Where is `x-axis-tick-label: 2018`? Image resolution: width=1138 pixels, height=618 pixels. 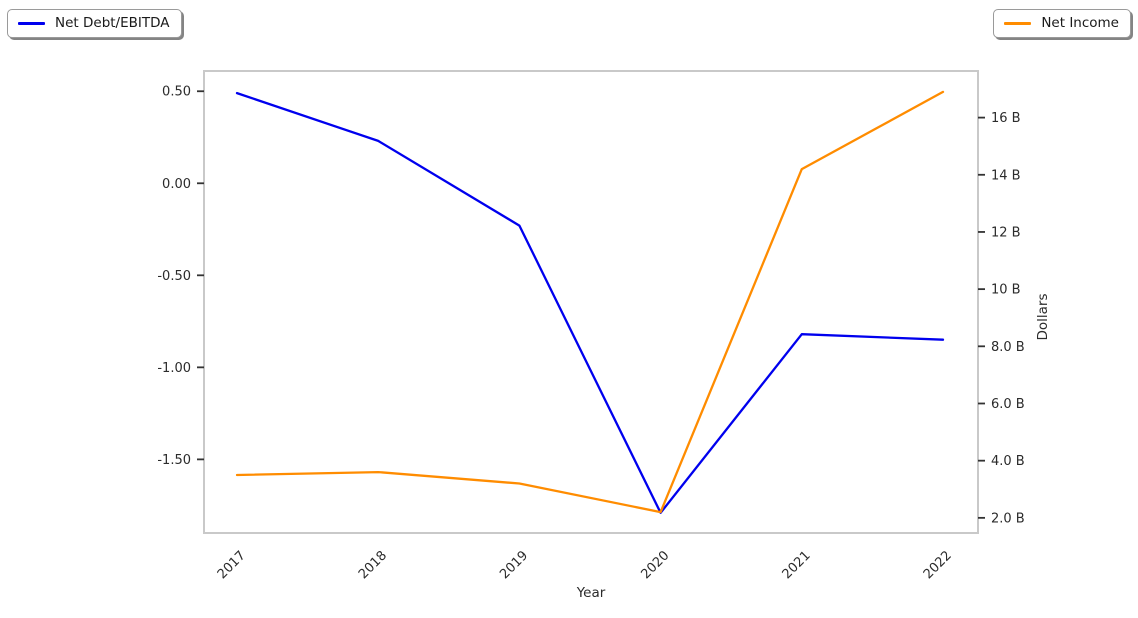 x-axis-tick-label: 2018 is located at coordinates (373, 565).